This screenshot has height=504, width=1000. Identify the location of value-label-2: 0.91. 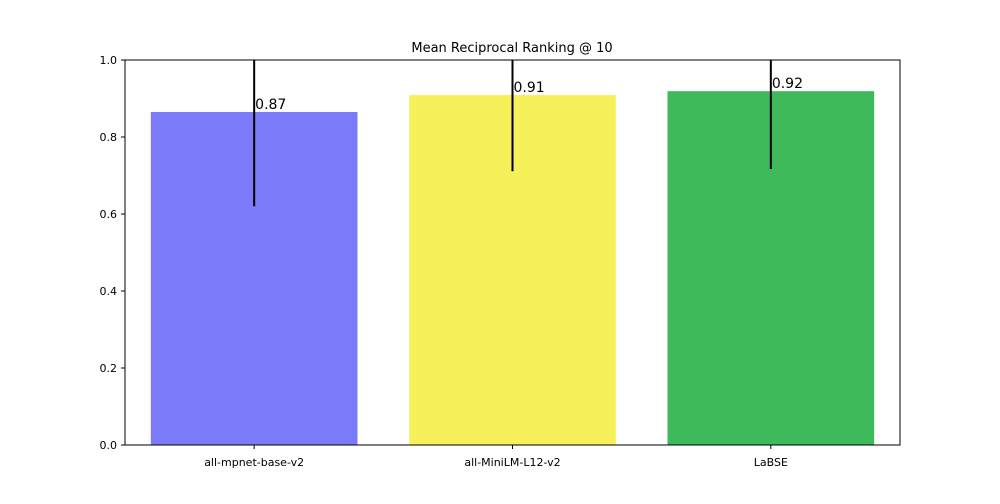
(529, 88).